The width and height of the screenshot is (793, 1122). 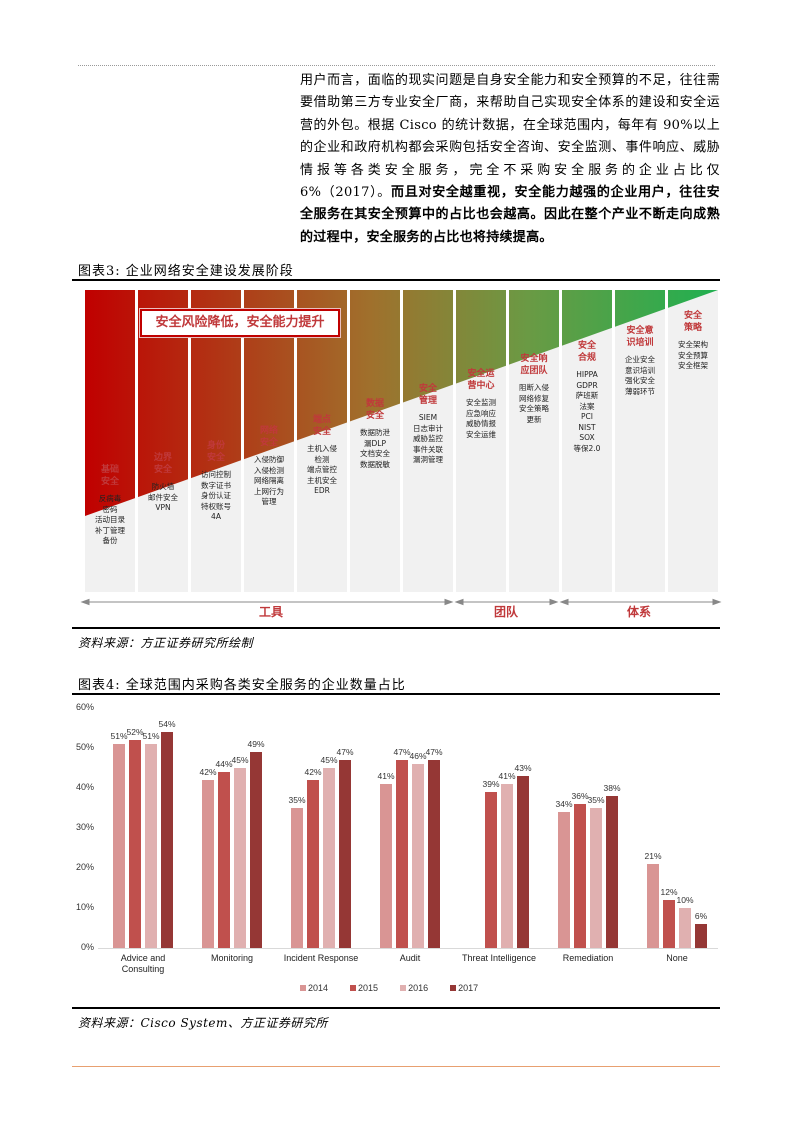 I want to click on stage-item: 访问控制, so click(x=216, y=474).